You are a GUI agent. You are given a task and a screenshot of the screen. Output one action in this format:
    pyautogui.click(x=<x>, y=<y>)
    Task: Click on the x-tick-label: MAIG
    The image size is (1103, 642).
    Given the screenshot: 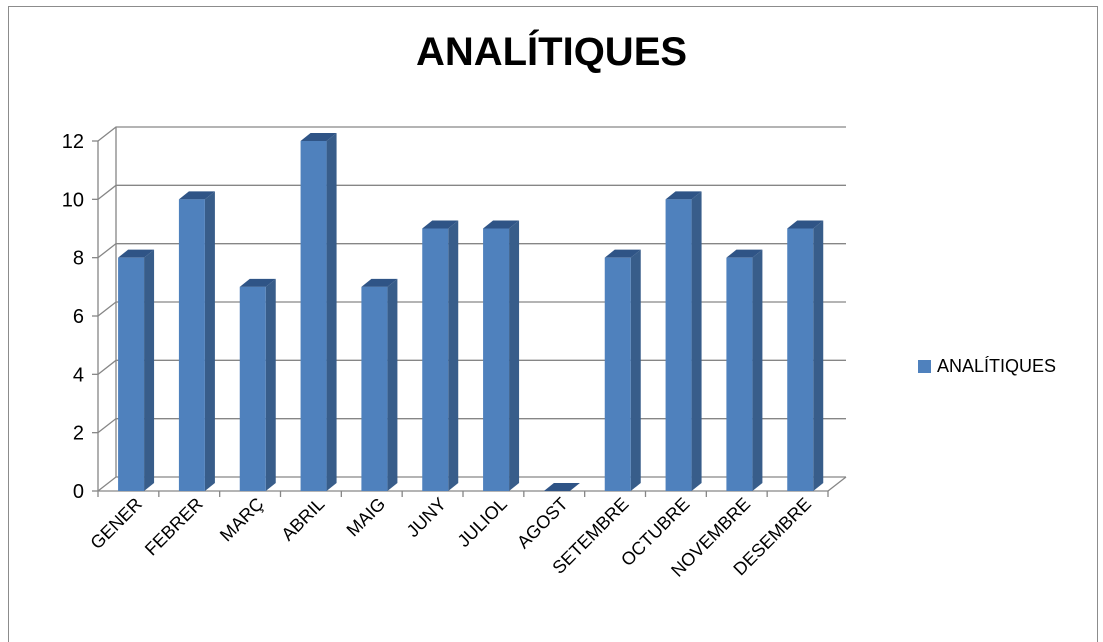 What is the action you would take?
    pyautogui.click(x=366, y=517)
    